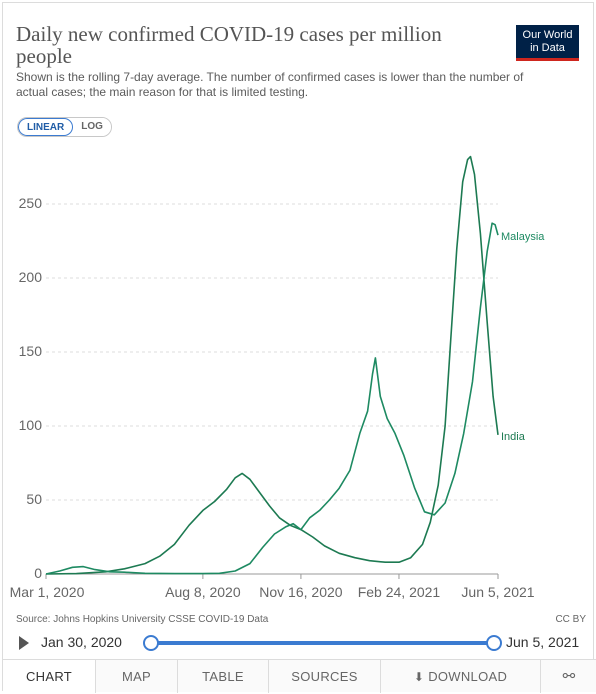 Image resolution: width=596 pixels, height=694 pixels. What do you see at coordinates (223, 676) in the screenshot?
I see `tab-table: TABLE` at bounding box center [223, 676].